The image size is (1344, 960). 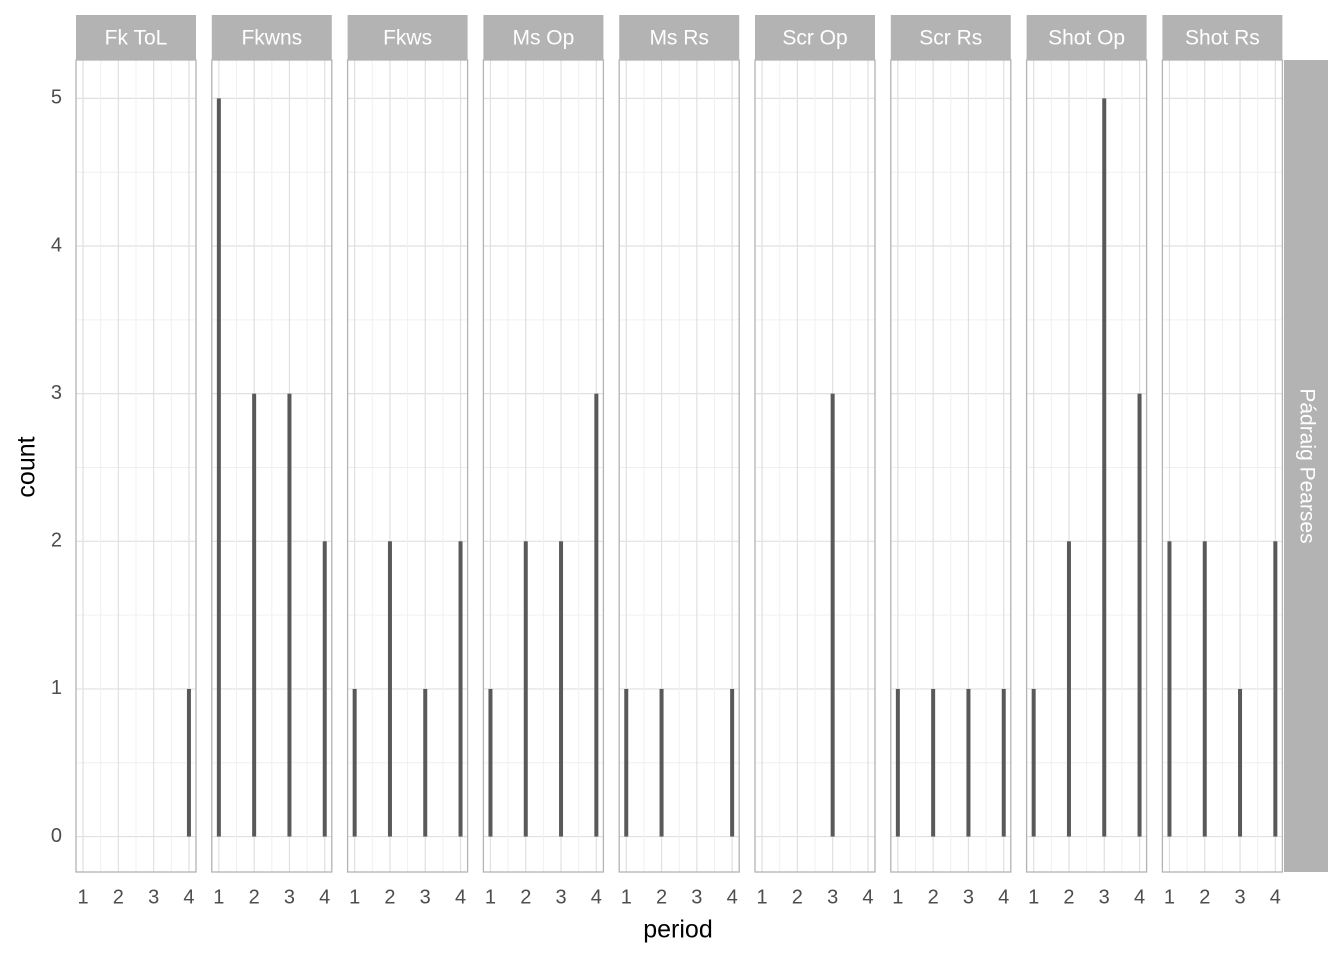 I want to click on facet-title: Fkwns, so click(x=271, y=38).